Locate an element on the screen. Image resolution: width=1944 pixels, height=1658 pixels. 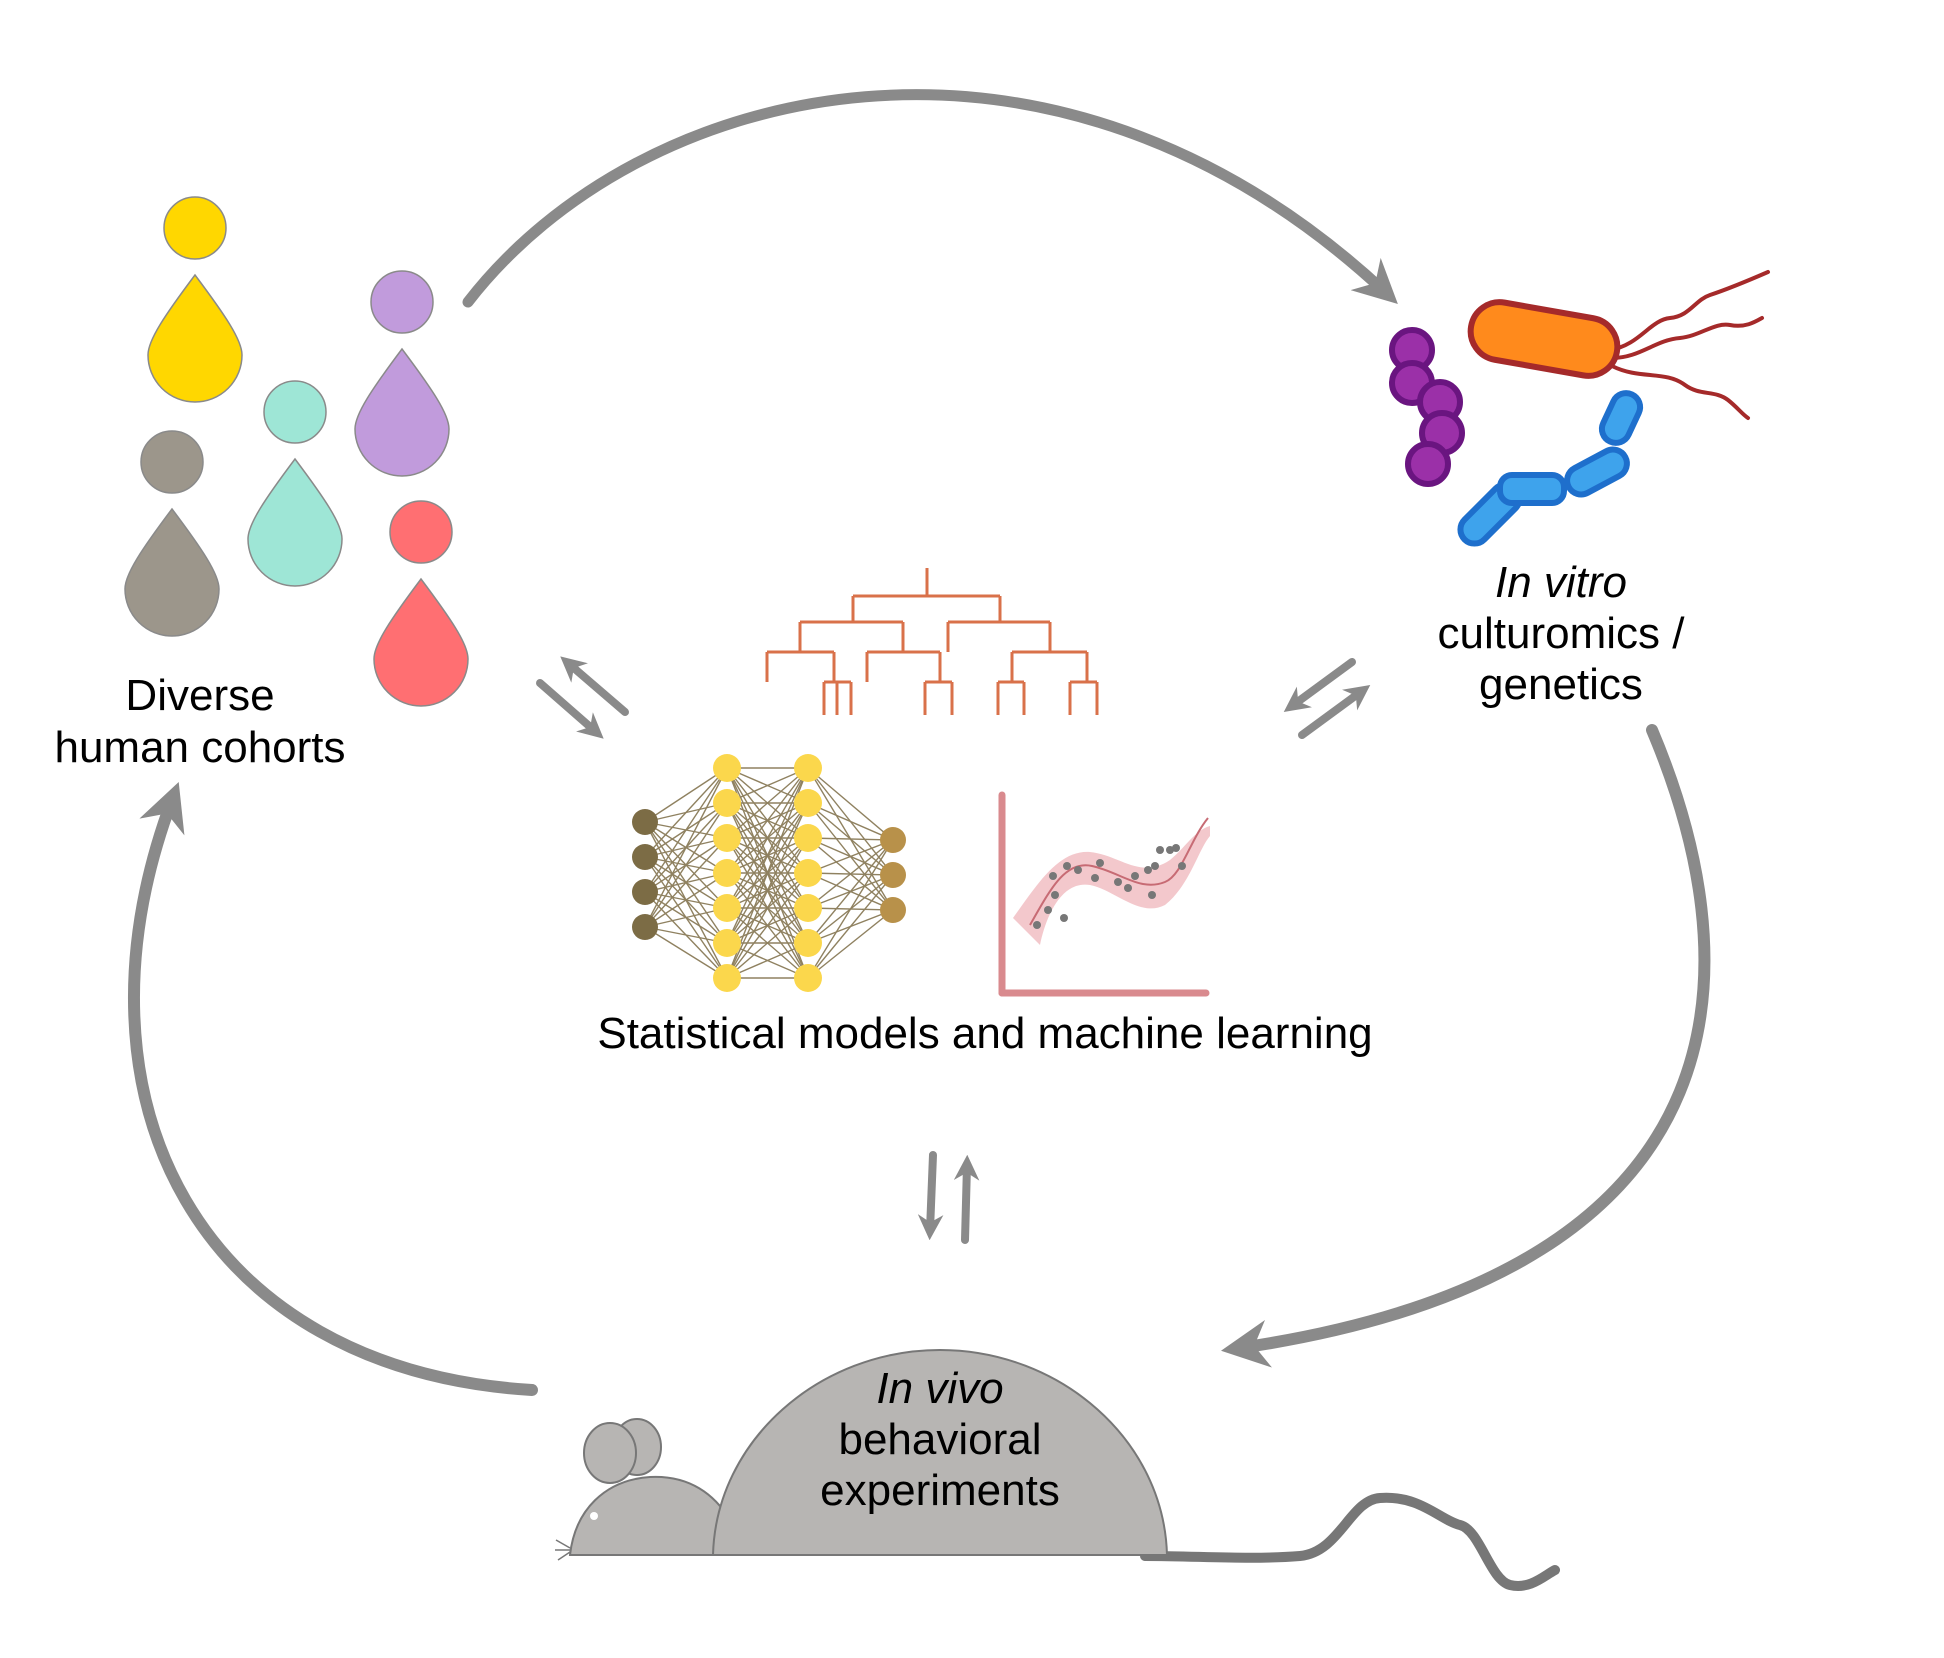
dendrogram-icon is located at coordinates (932, 641).